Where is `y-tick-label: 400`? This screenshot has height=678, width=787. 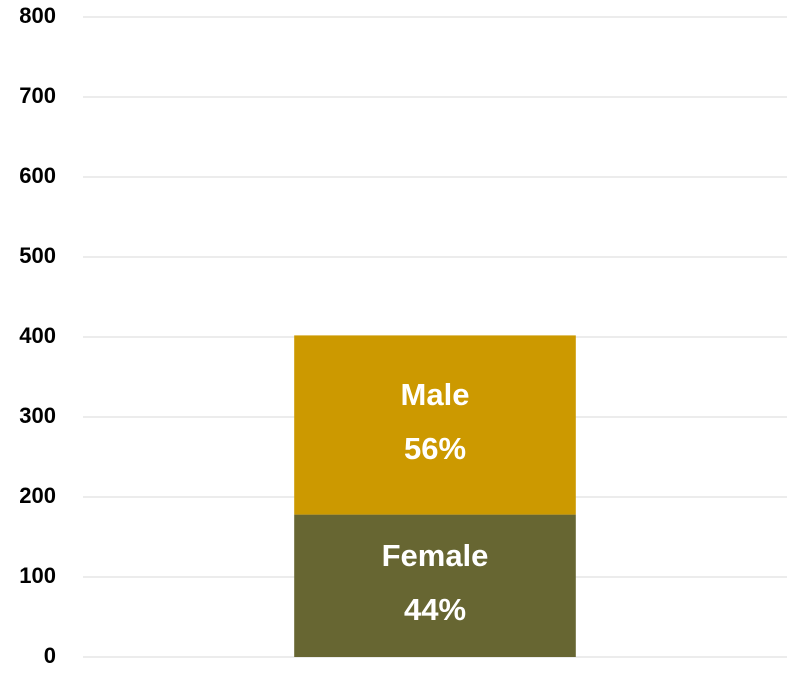
y-tick-label: 400 is located at coordinates (37, 335).